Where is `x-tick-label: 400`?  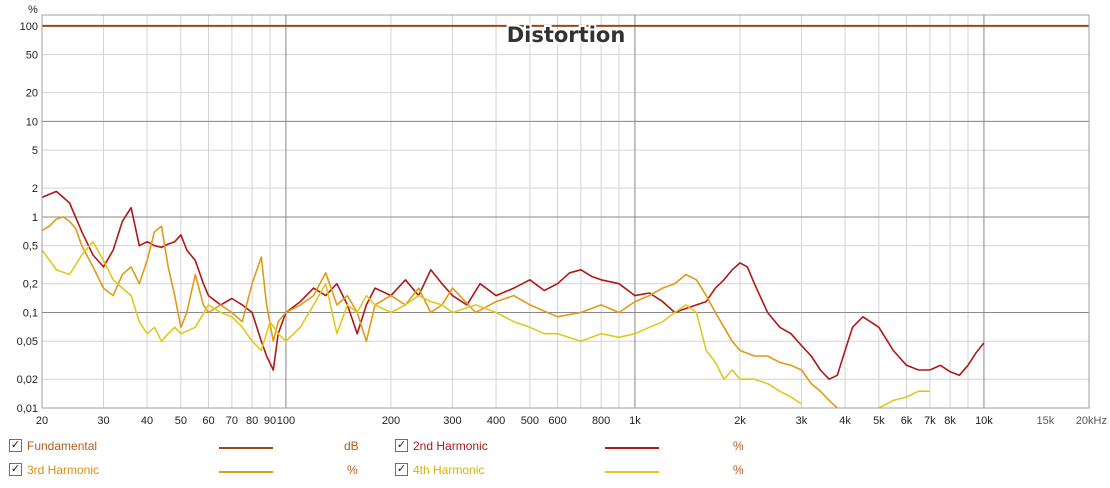
x-tick-label: 400 is located at coordinates (496, 421).